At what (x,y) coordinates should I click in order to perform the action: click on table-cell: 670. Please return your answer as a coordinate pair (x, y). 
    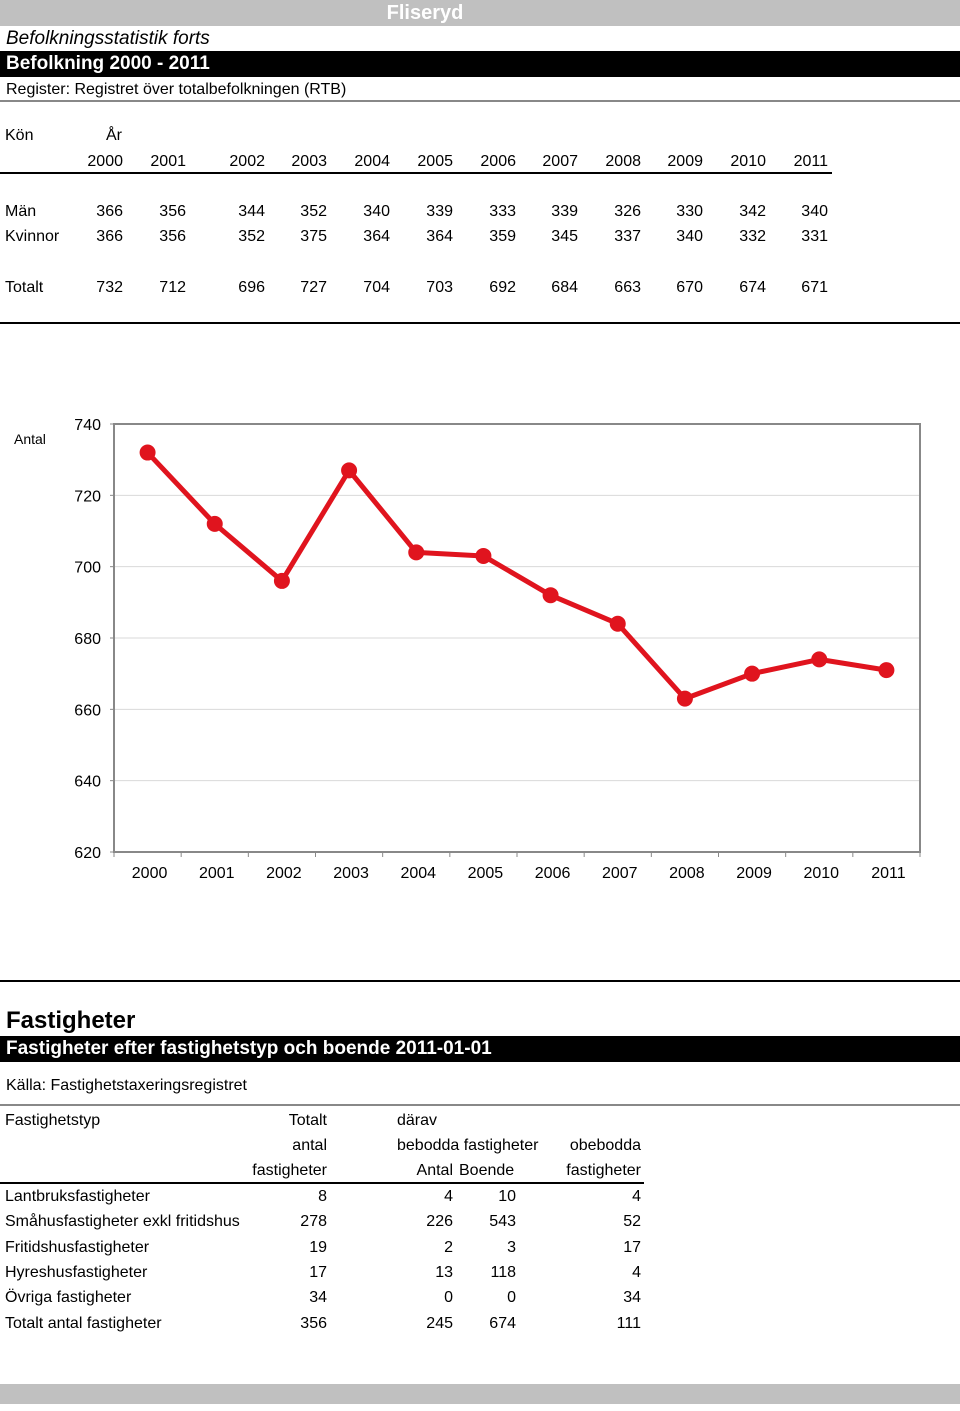
    Looking at the image, I should click on (689, 287).